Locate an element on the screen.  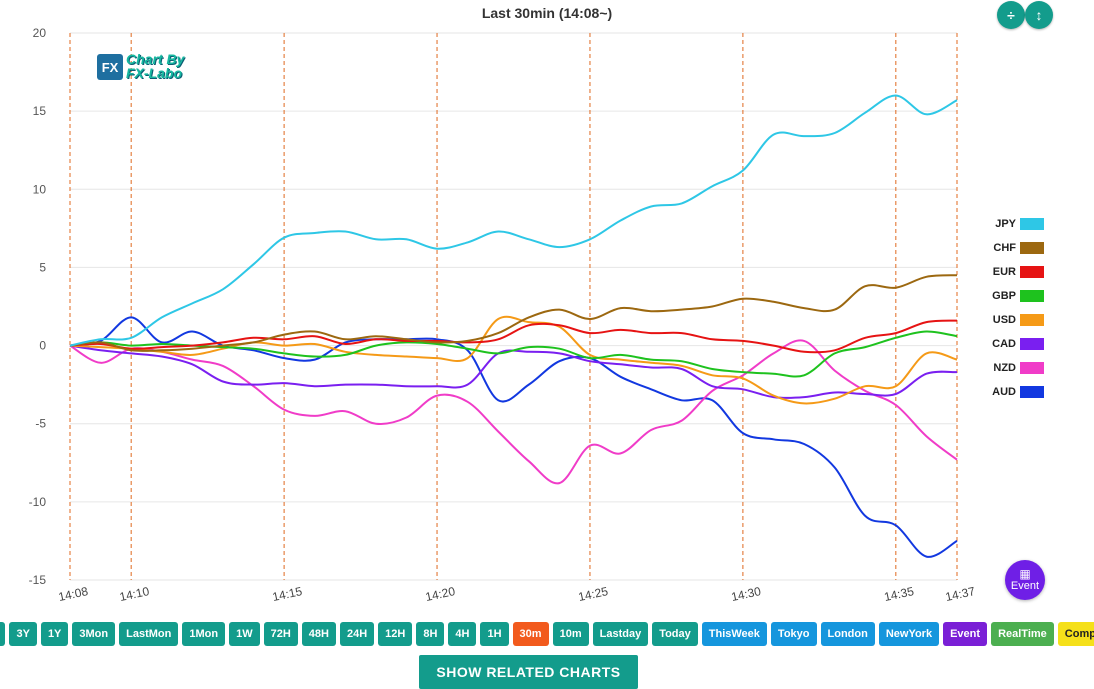
legend-label: AUD is located at coordinates (1004, 392).